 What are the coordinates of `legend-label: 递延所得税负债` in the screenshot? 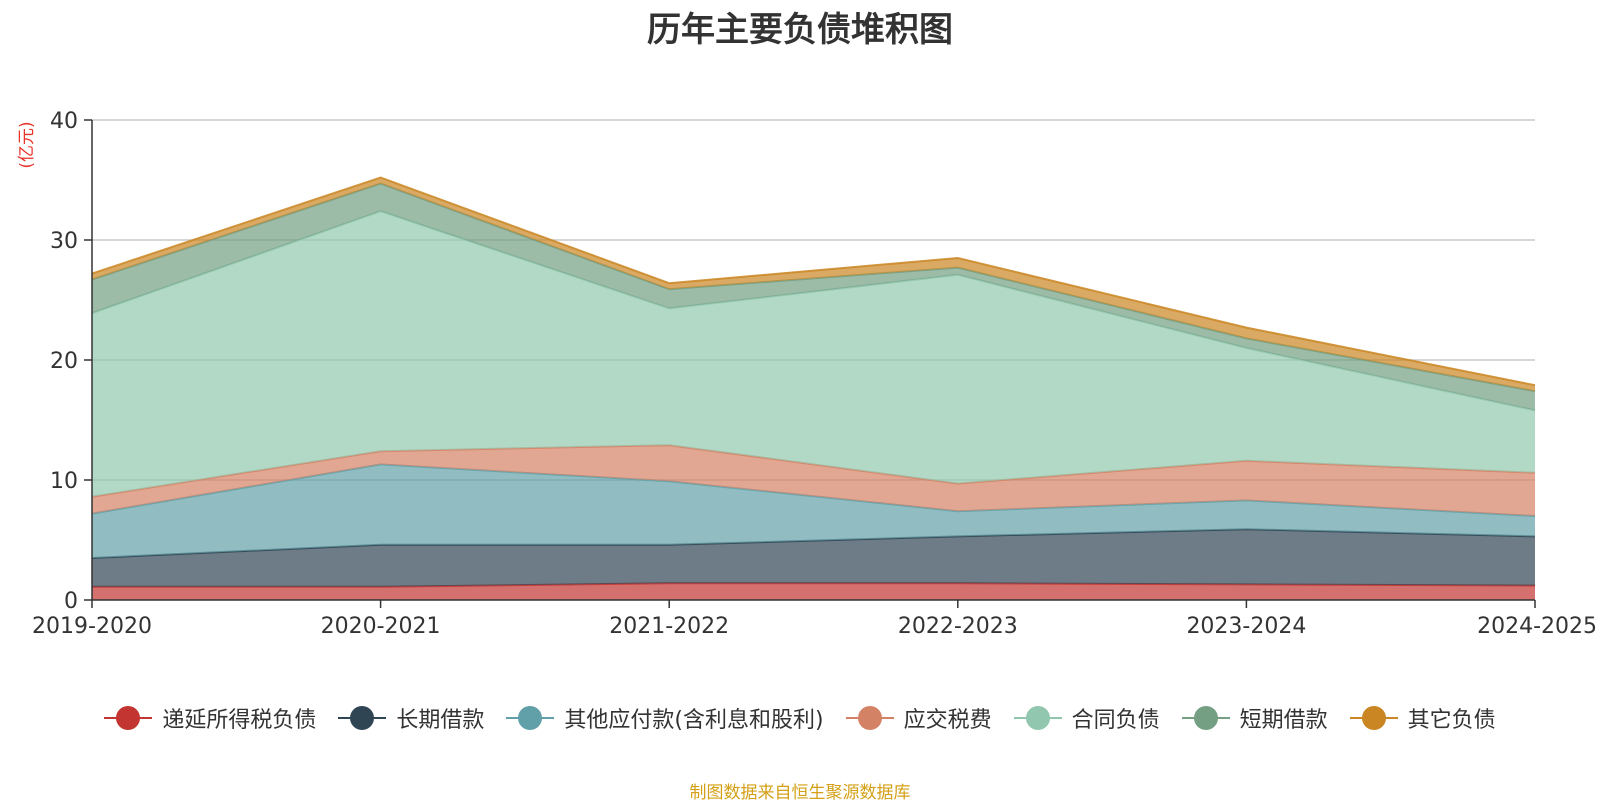 It's located at (239, 720).